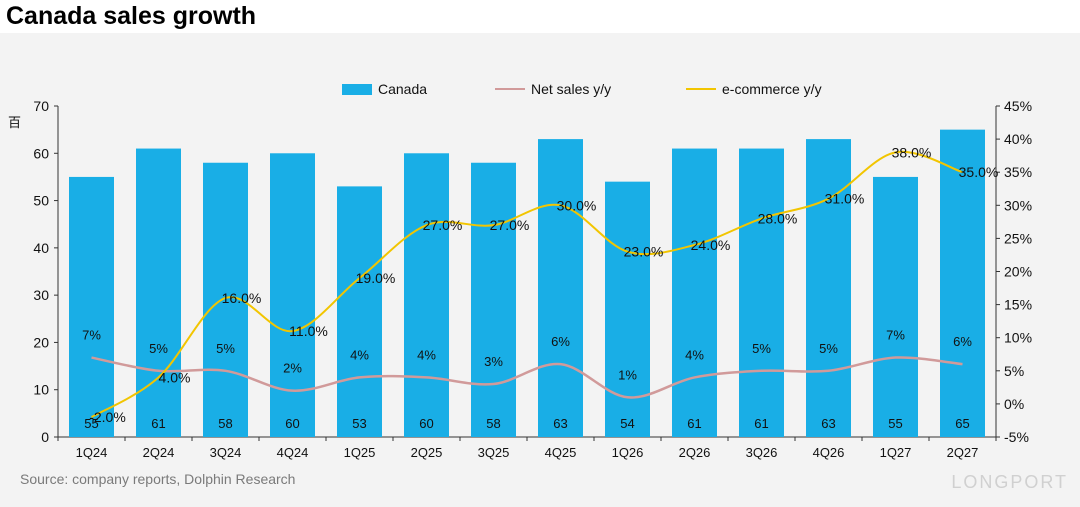  I want to click on watermark-logo: LONGPORT, so click(1009, 482).